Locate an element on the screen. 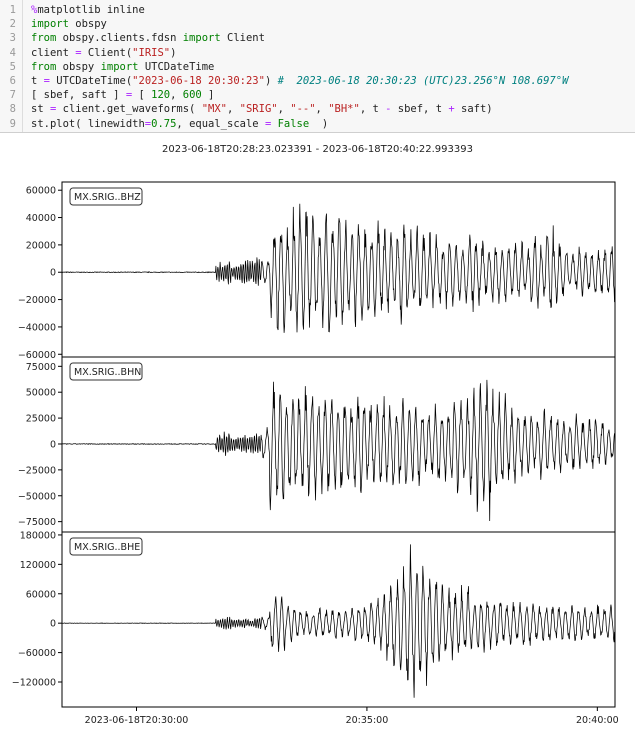 The image size is (635, 734). y-tick-label: −20000 is located at coordinates (37, 300).